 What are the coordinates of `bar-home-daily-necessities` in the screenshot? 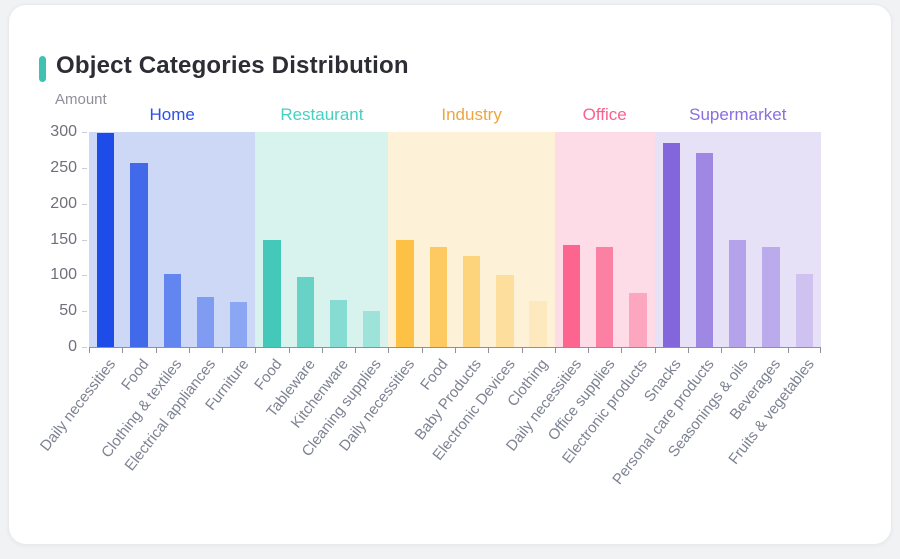 It's located at (105, 240).